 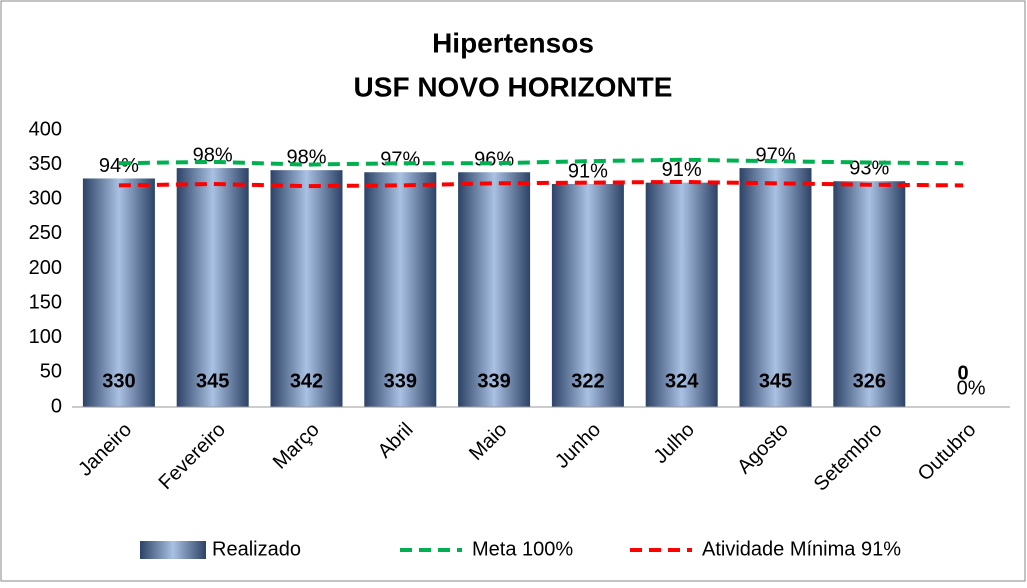 What do you see at coordinates (306, 381) in the screenshot?
I see `bar-value-label: 342` at bounding box center [306, 381].